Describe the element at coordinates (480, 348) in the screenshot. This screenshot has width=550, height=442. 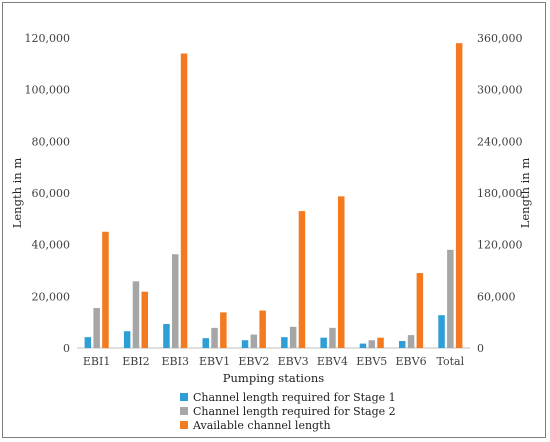
I see `y2-tick-label: 0` at that location.